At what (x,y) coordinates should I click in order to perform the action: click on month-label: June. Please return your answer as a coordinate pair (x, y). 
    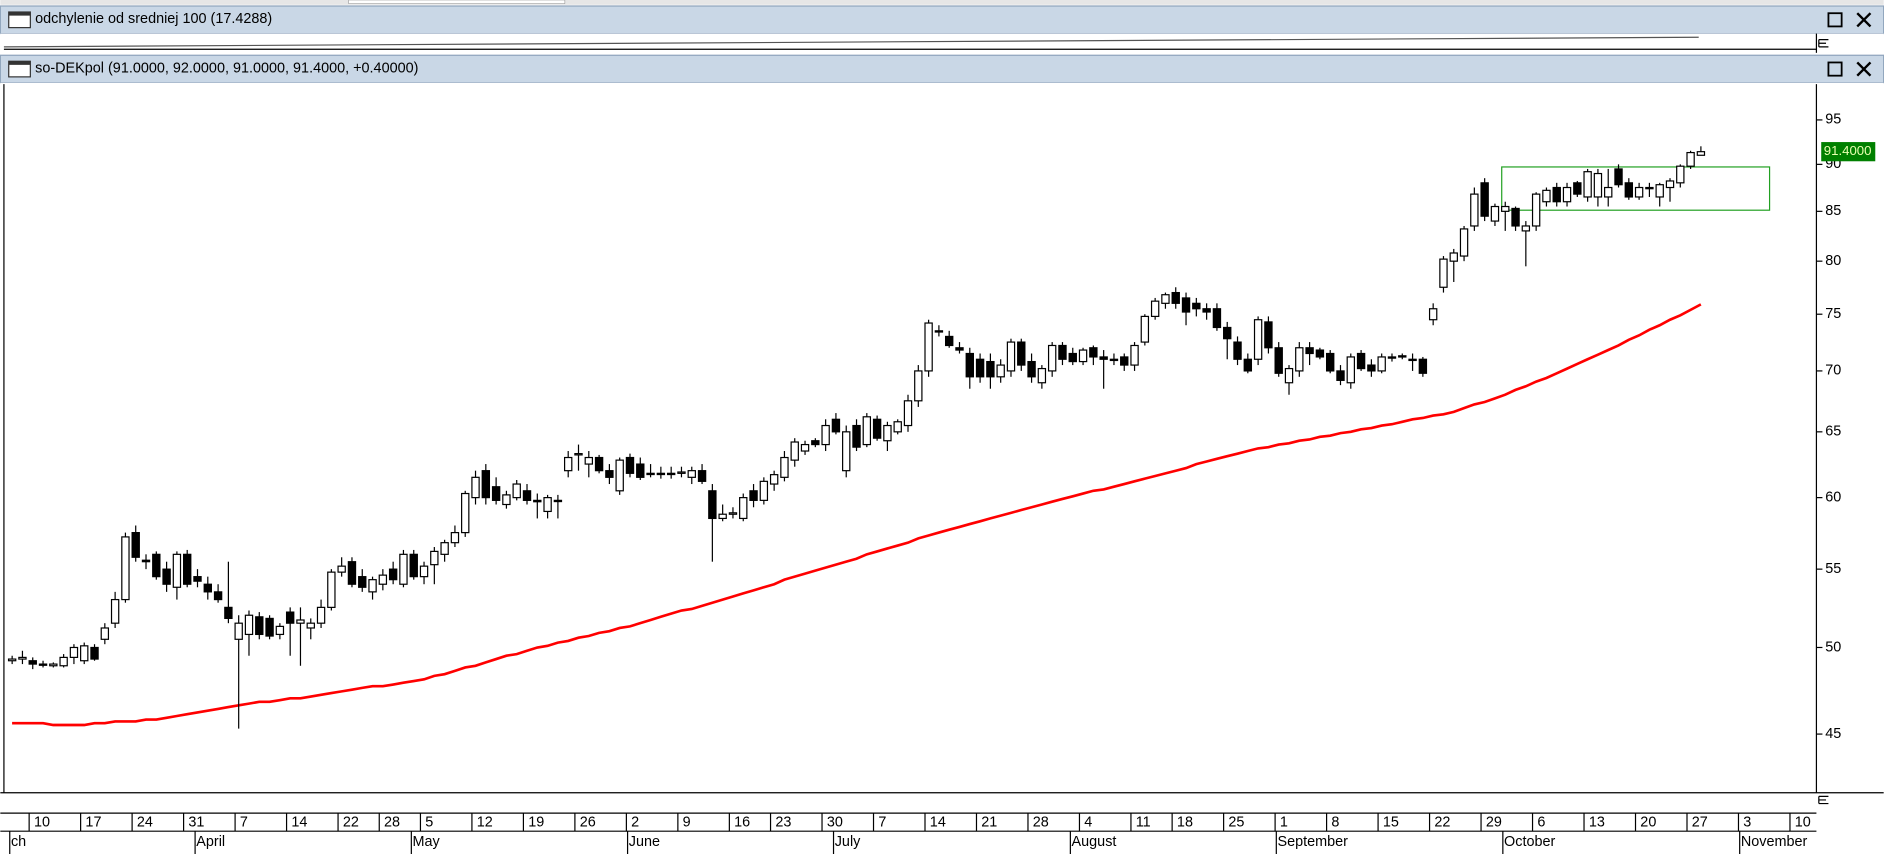
    Looking at the image, I should click on (644, 842).